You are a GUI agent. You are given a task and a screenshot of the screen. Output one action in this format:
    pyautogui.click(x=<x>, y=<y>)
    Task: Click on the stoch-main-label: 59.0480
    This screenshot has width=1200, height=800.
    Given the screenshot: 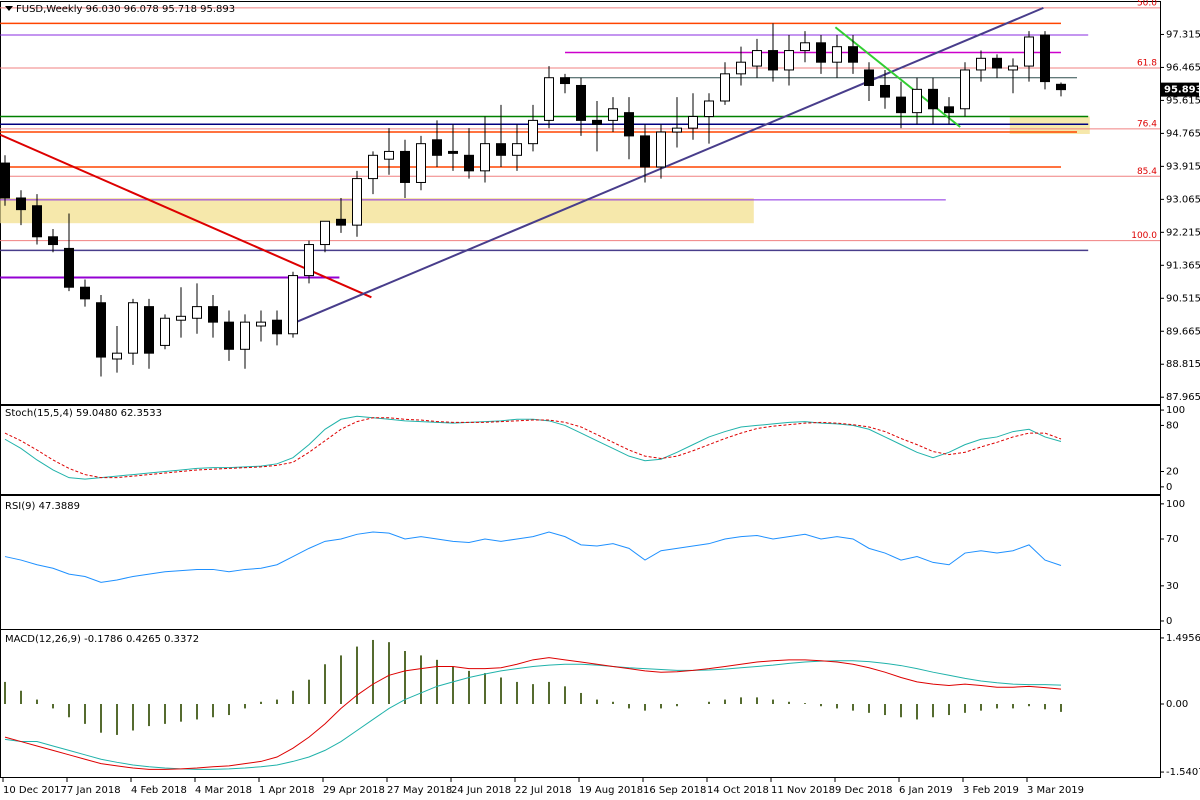 What is the action you would take?
    pyautogui.click(x=96, y=413)
    